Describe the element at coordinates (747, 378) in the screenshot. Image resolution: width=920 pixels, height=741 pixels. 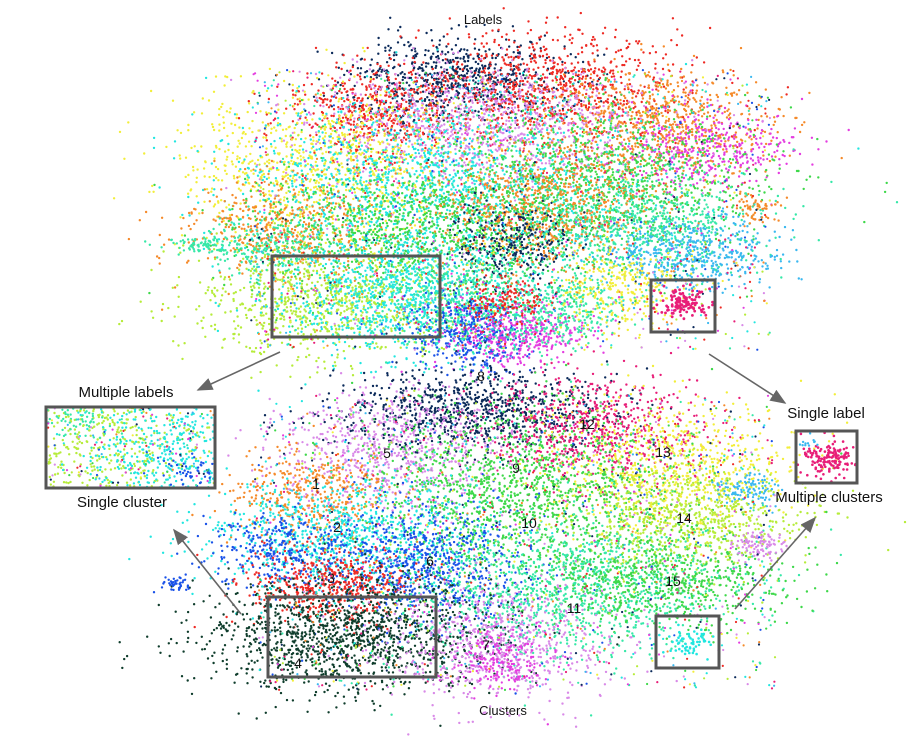
I see `arrow-top-right-to-inset` at that location.